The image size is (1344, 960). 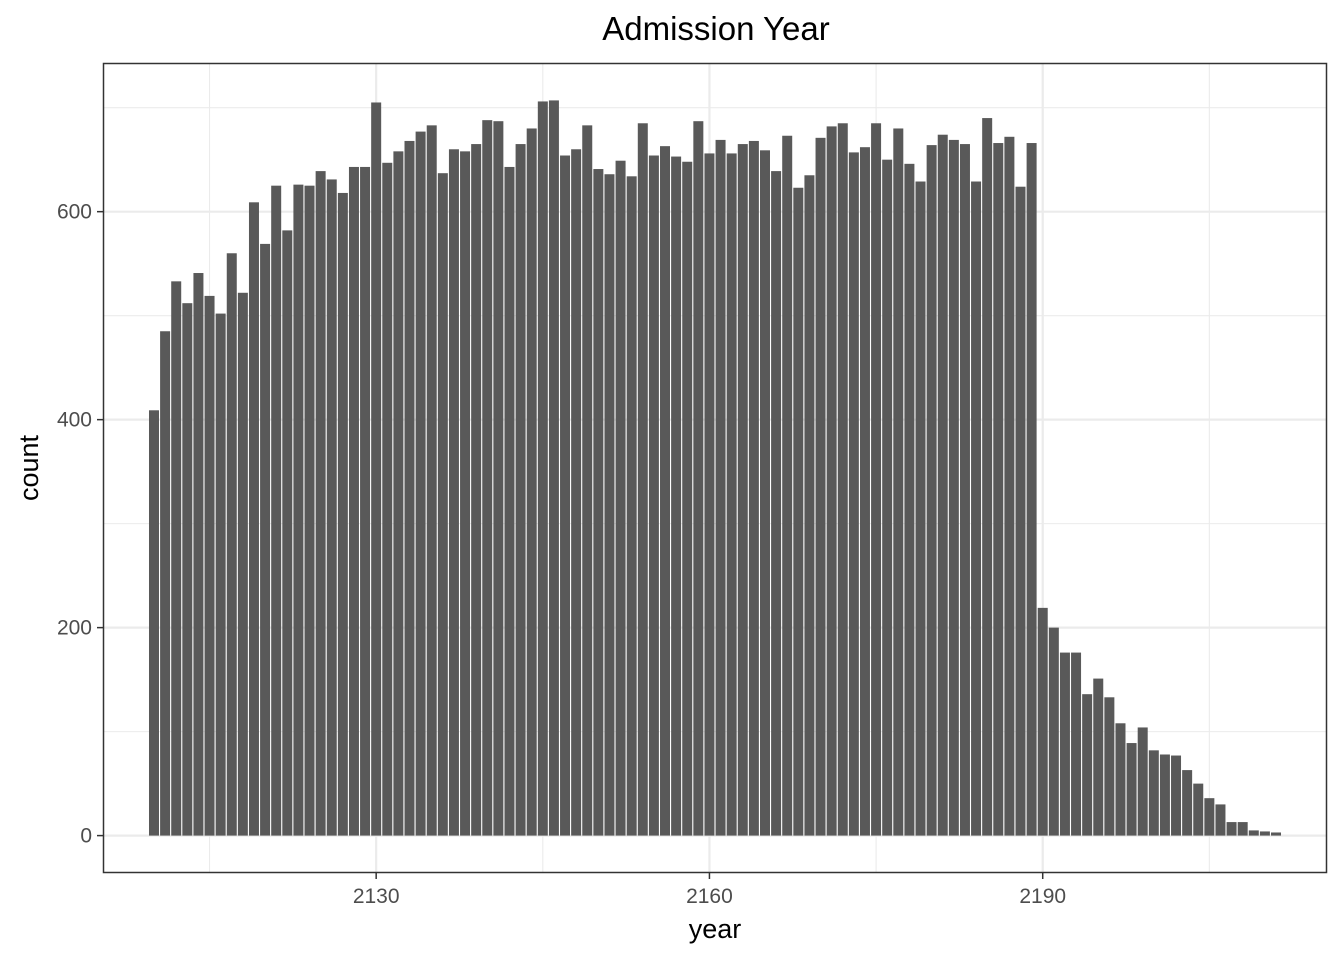 I want to click on x-tick-label: 2160, so click(x=709, y=896).